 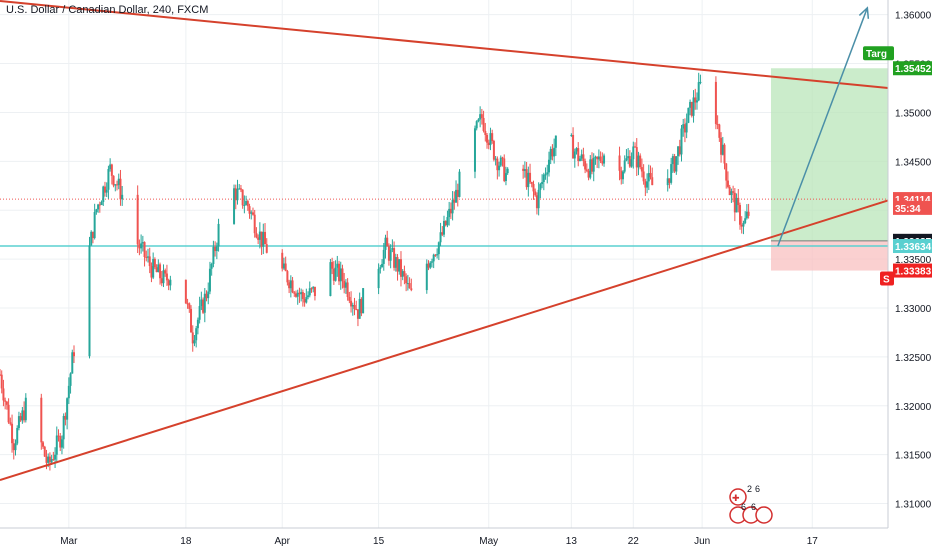 I want to click on projection-arrow-head, so click(x=864, y=12).